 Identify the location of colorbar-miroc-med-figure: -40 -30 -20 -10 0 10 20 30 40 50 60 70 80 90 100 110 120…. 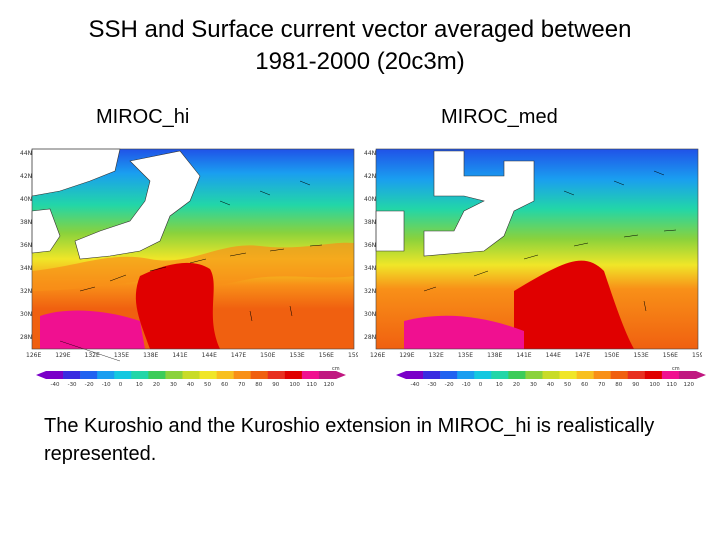
(551, 377).